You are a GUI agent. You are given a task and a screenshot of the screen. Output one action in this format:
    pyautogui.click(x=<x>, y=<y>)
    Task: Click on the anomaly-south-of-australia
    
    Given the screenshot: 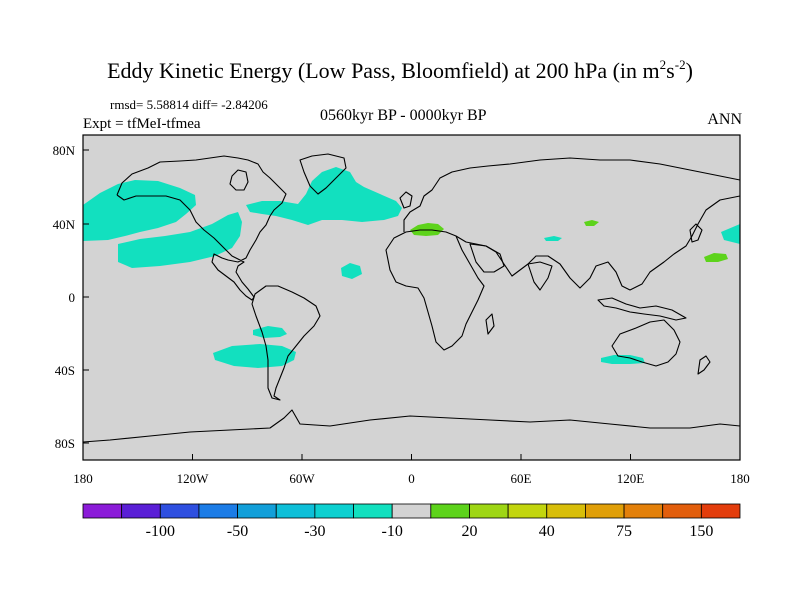 What is the action you would take?
    pyautogui.click(x=623, y=359)
    